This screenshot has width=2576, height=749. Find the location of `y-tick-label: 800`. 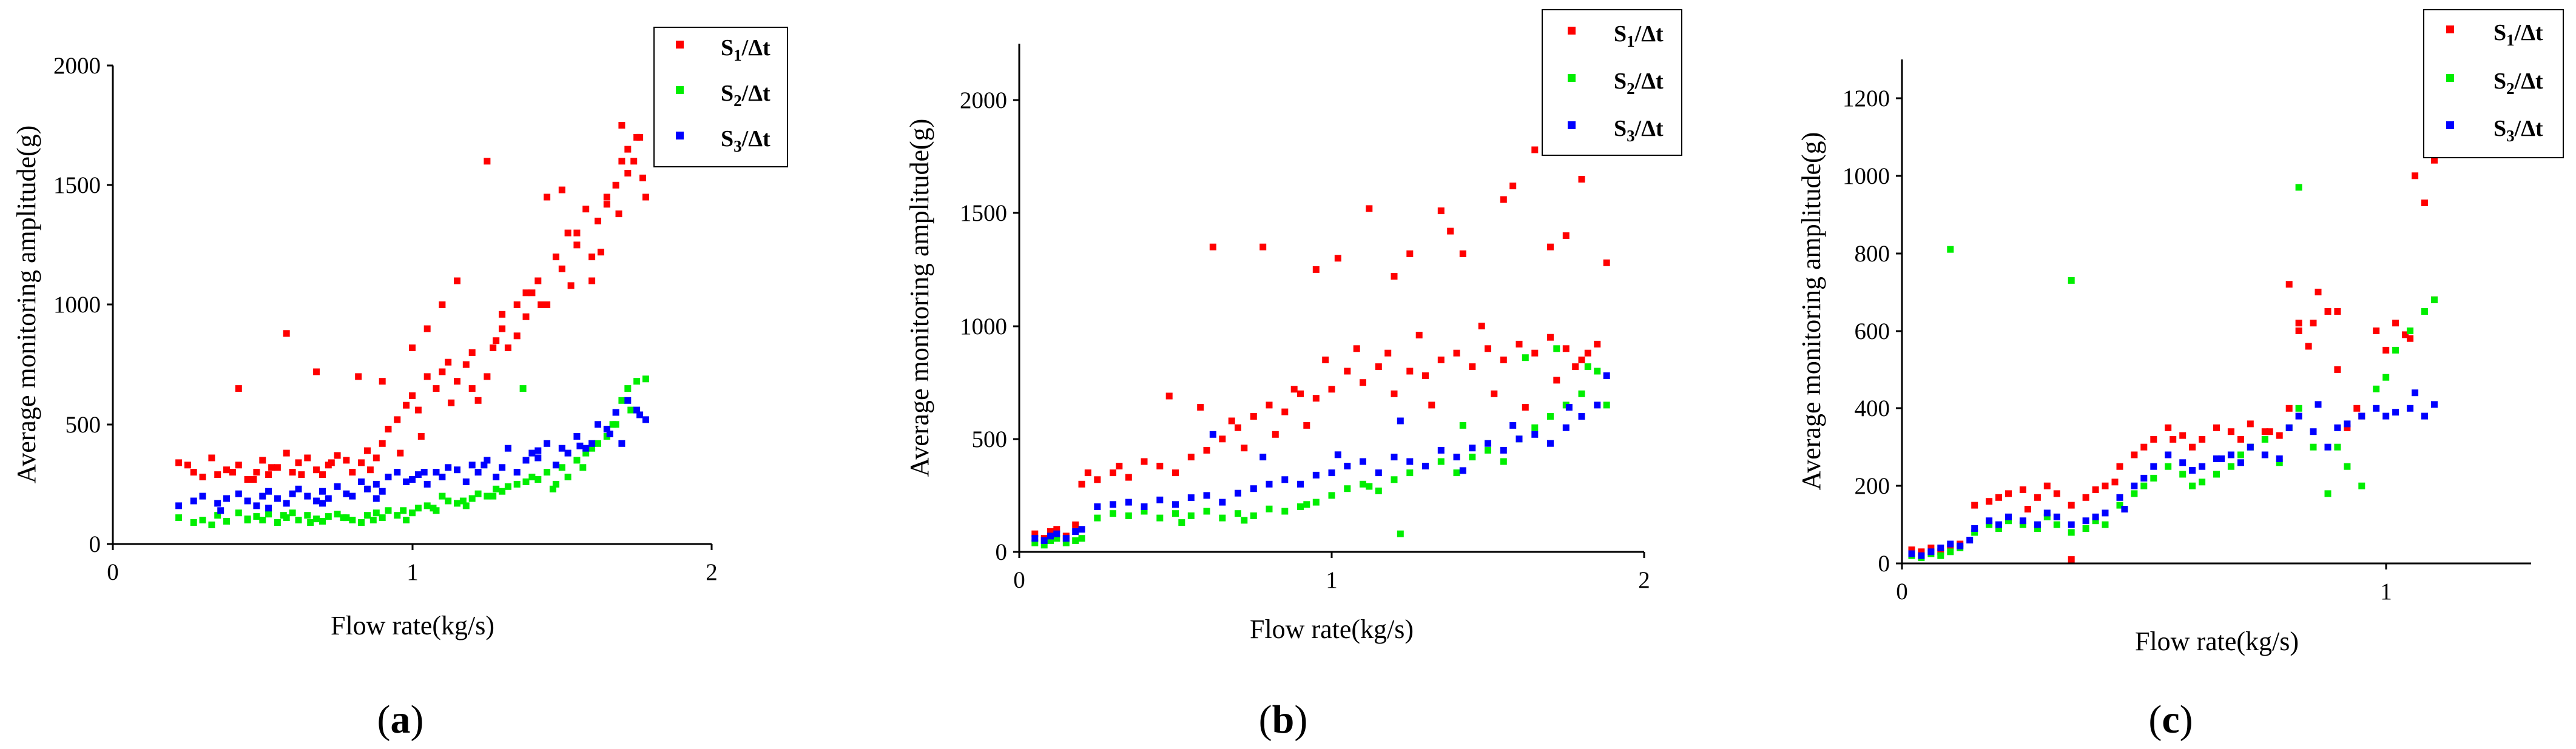

y-tick-label: 800 is located at coordinates (1873, 254).